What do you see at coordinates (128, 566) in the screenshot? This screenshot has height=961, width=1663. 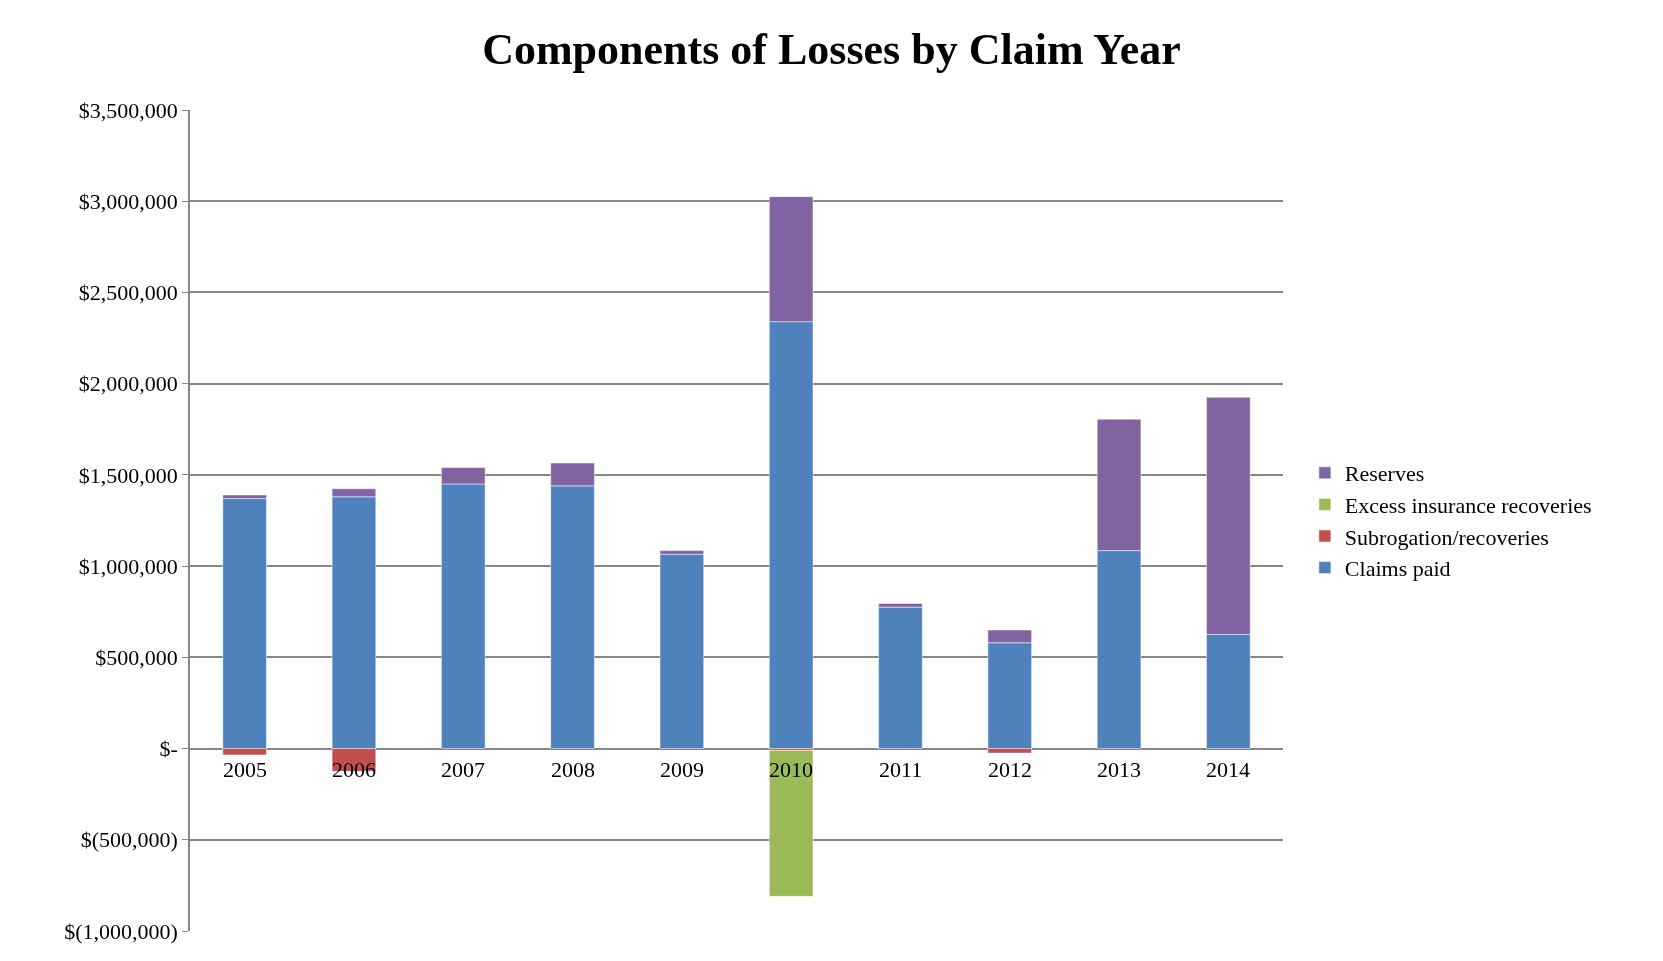 I see `y-tick-label: $1,000,000` at bounding box center [128, 566].